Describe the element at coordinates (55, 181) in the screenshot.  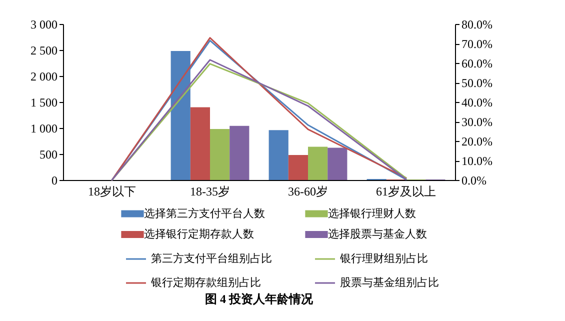
I see `y-tick-label: 0` at that location.